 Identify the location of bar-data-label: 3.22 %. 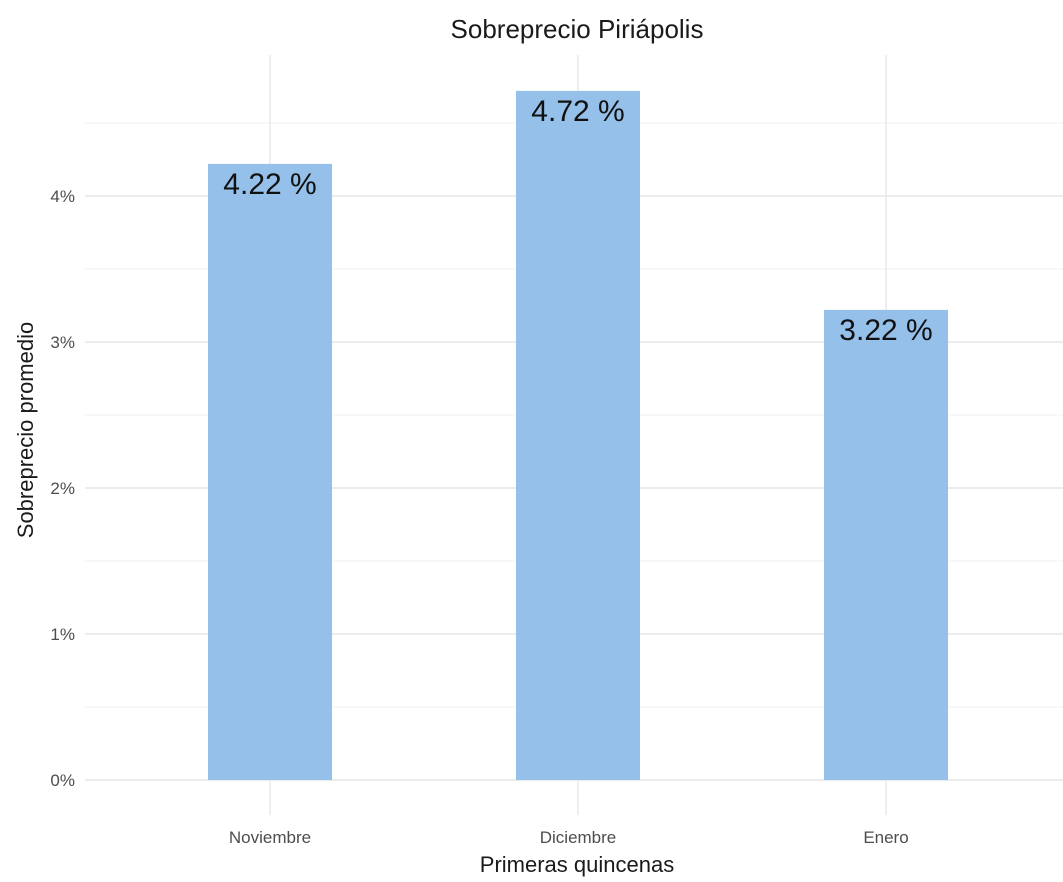
(885, 330).